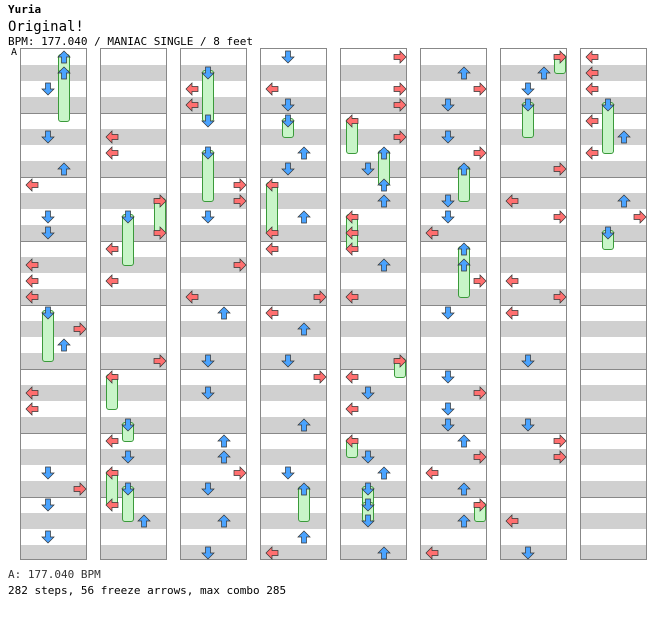 Image resolution: width=672 pixels, height=620 pixels. Describe the element at coordinates (14, 52) in the screenshot. I see `speed-marker: A` at that location.